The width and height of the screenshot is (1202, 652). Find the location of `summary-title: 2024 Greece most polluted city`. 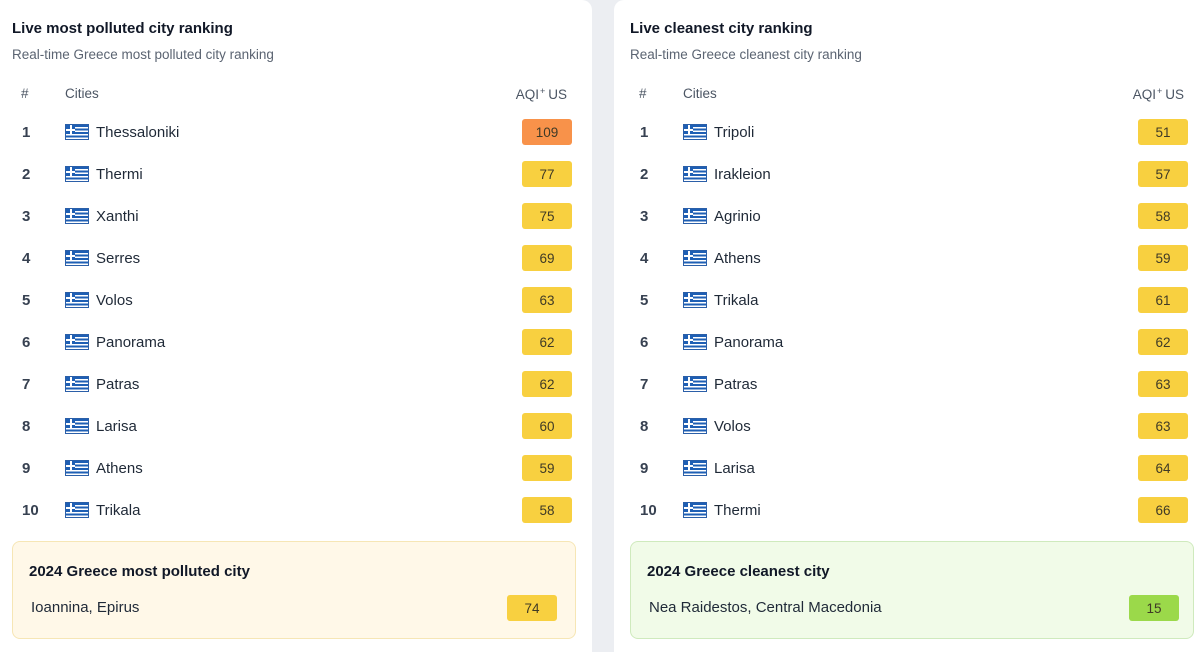

summary-title: 2024 Greece most polluted city is located at coordinates (139, 571).